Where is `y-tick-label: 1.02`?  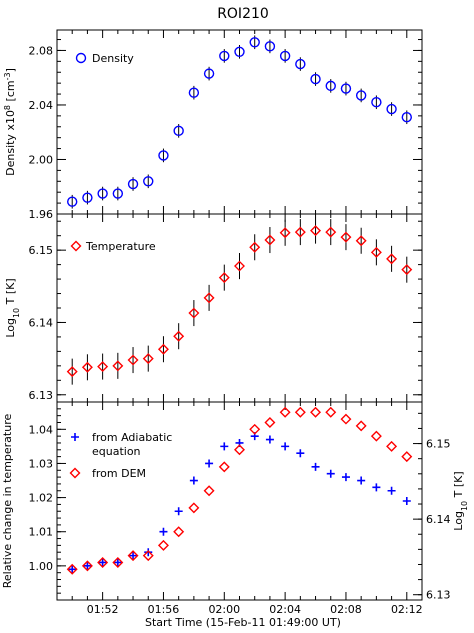
y-tick-label: 1.02 is located at coordinates (41, 498).